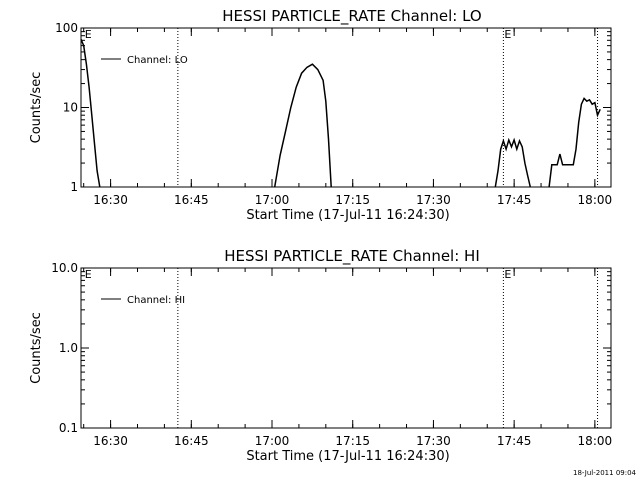 This screenshot has height=480, width=640. I want to click on chart-title: HESSI PARTICLE_RATE Channel: LO, so click(351, 16).